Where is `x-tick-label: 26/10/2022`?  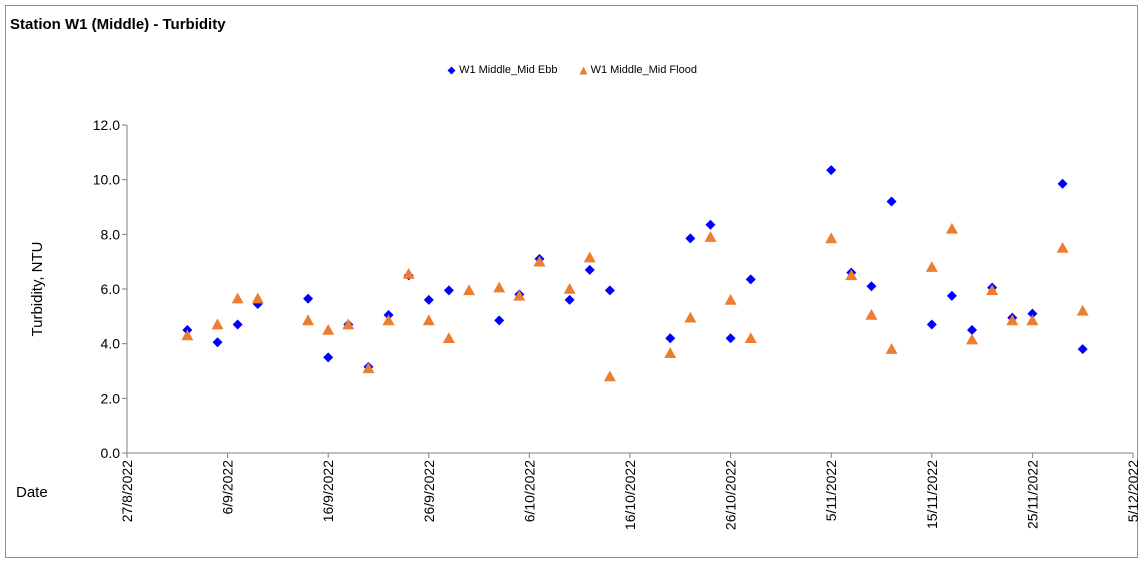
x-tick-label: 26/10/2022 is located at coordinates (731, 495).